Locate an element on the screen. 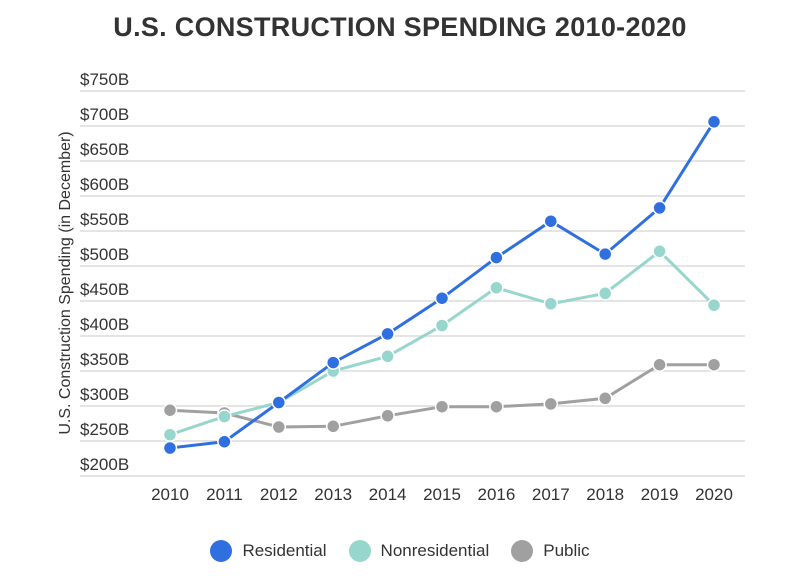 This screenshot has height=576, width=800. x-tick-label: 2014 is located at coordinates (388, 494).